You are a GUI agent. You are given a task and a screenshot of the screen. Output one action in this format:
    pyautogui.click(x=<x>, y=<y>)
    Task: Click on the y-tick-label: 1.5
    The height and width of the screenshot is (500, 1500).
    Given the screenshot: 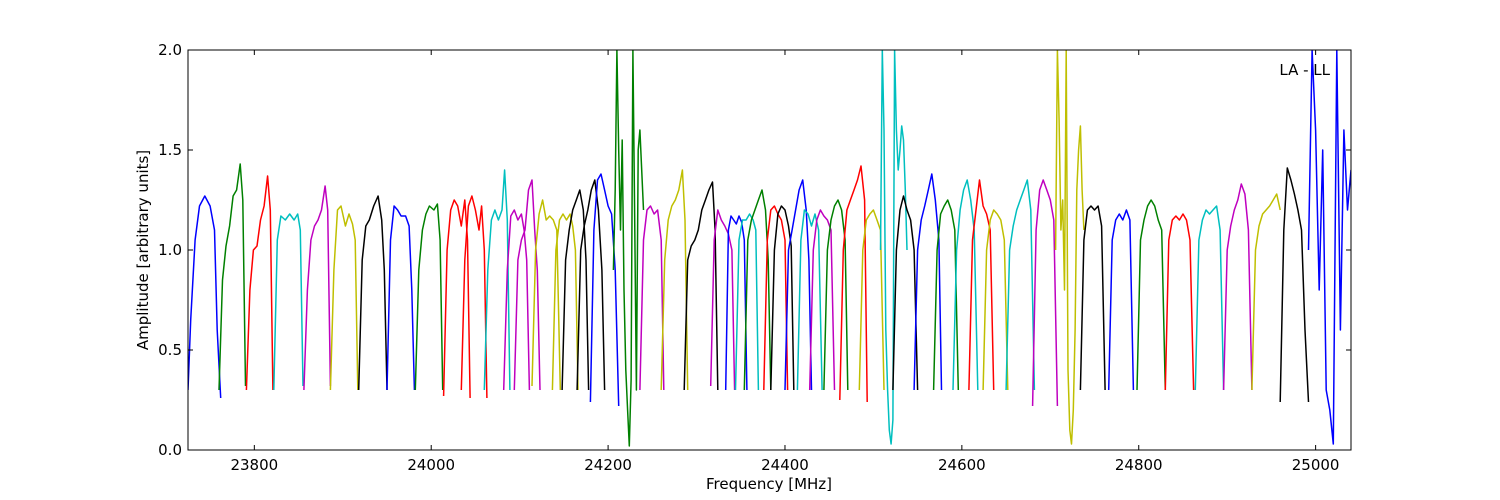 What is the action you would take?
    pyautogui.click(x=170, y=150)
    